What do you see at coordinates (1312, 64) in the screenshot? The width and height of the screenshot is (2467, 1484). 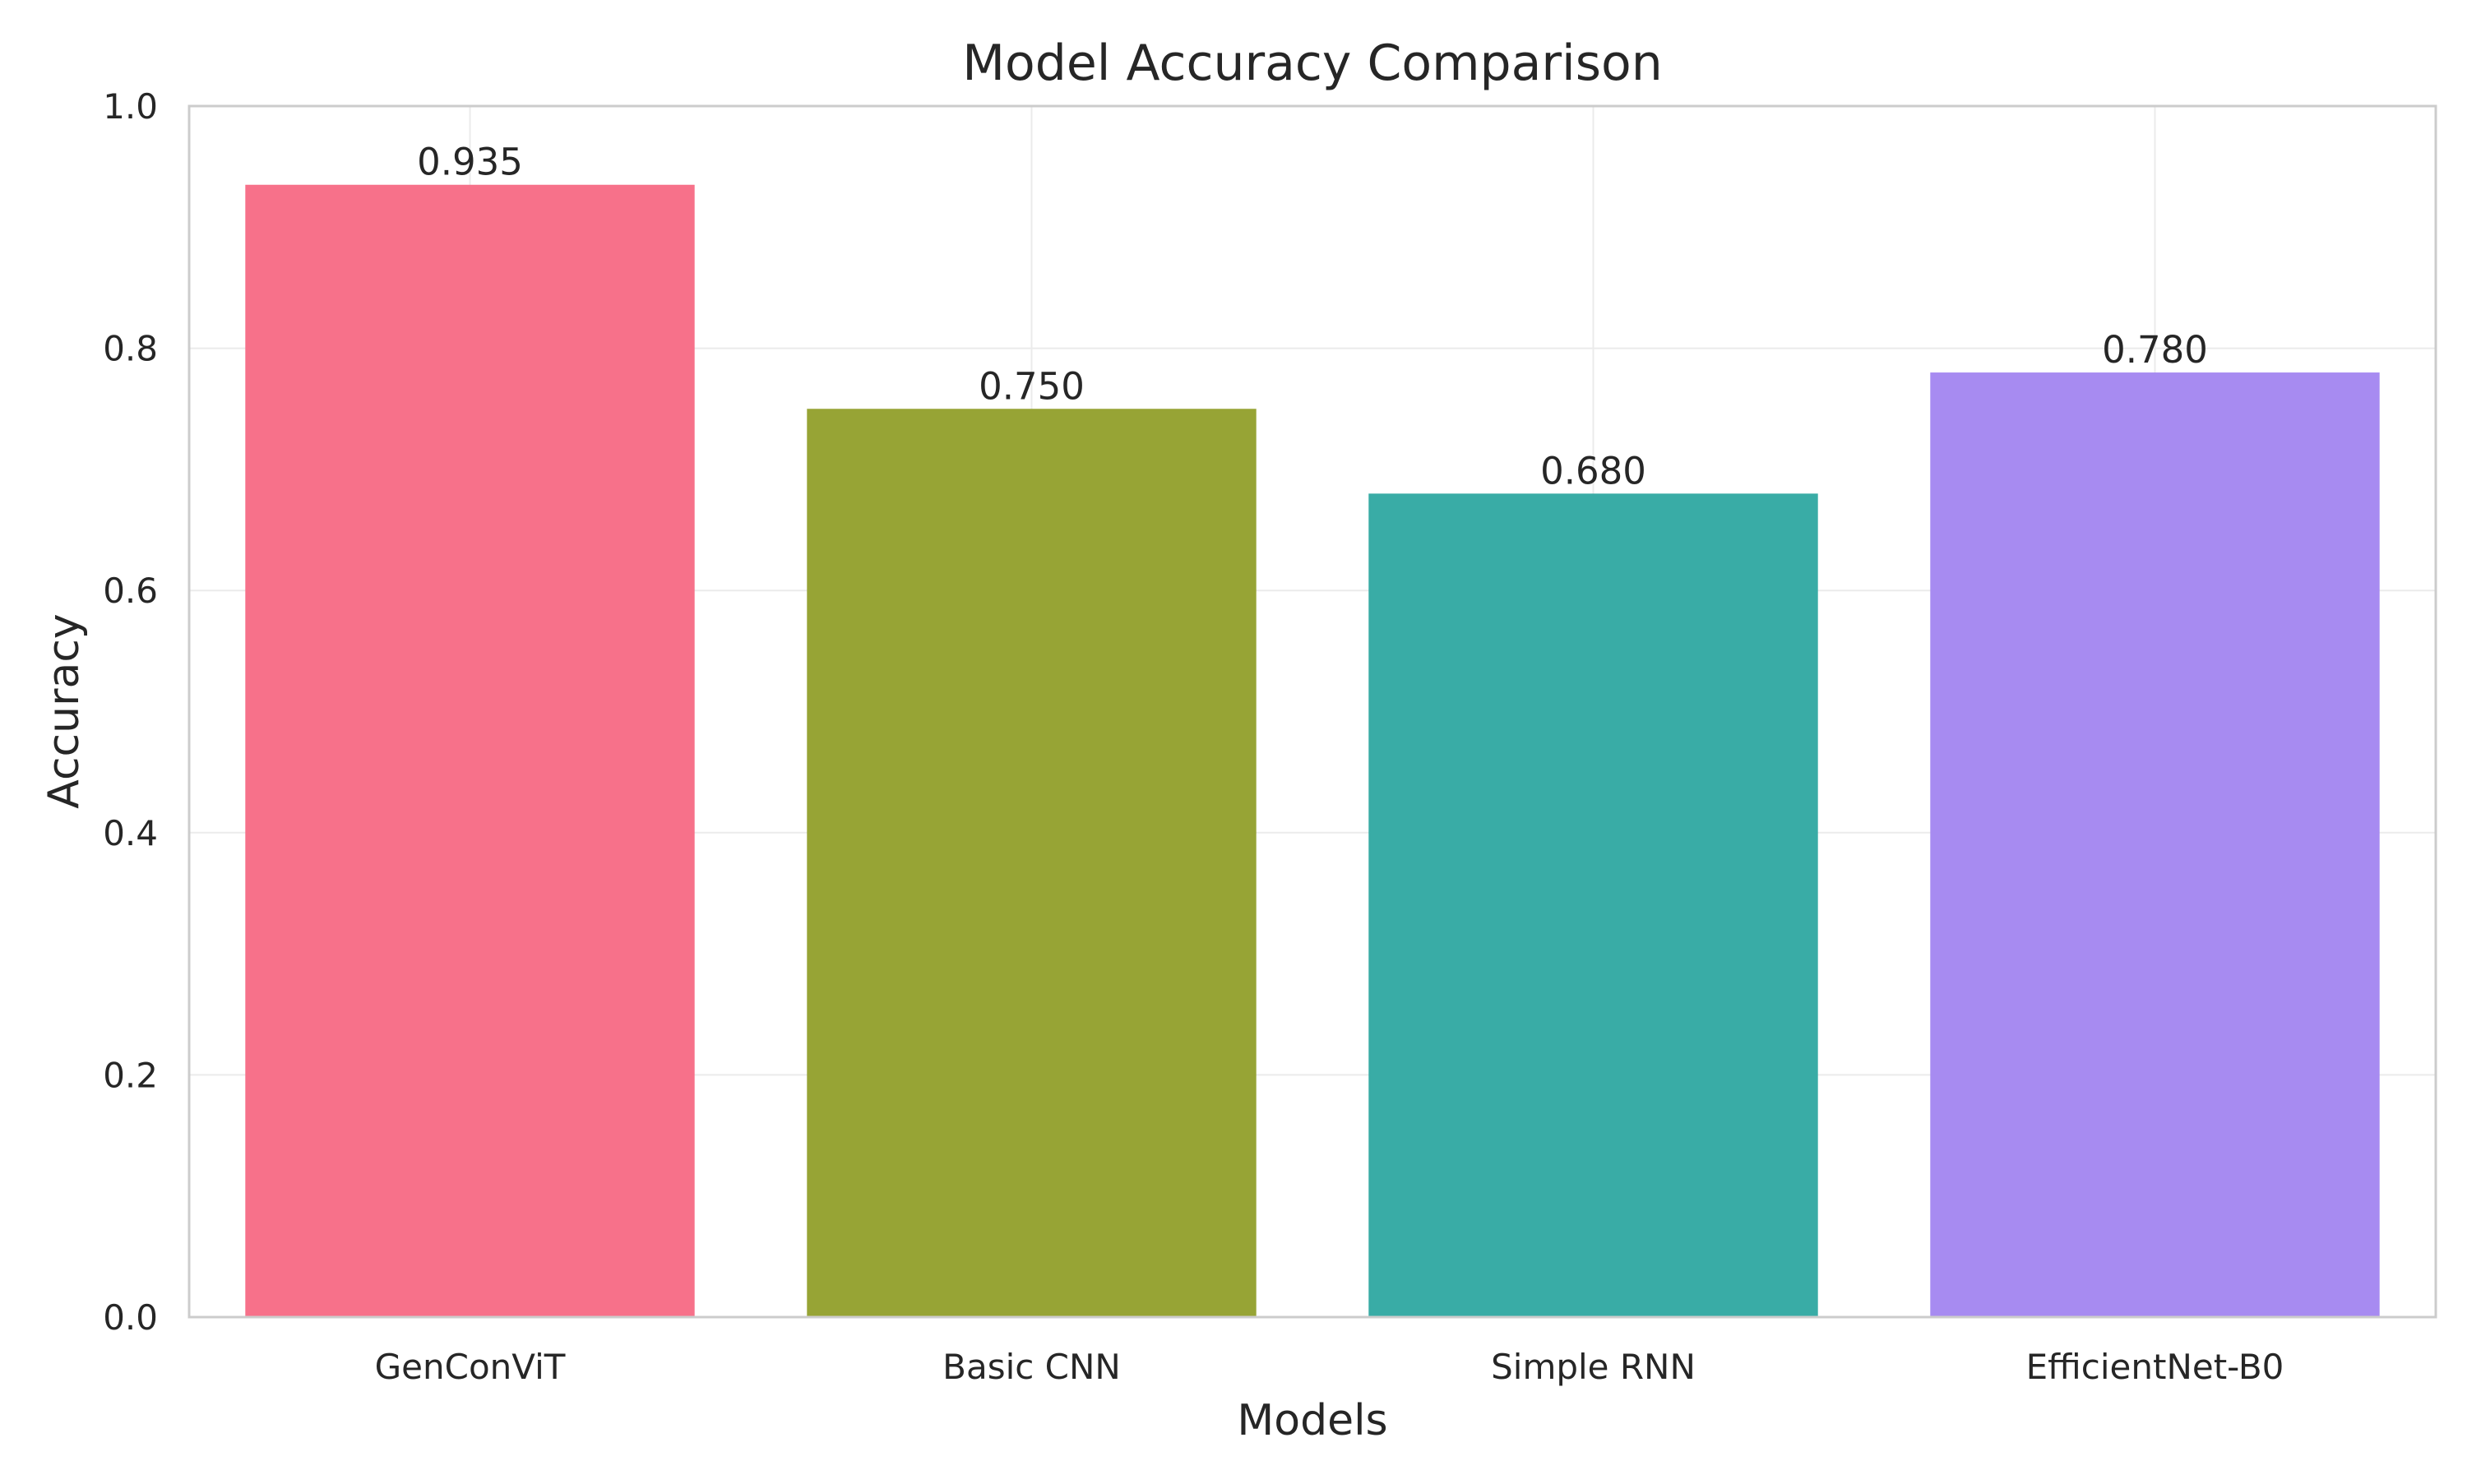 I see `chart-title: Model Accuracy Comparison` at bounding box center [1312, 64].